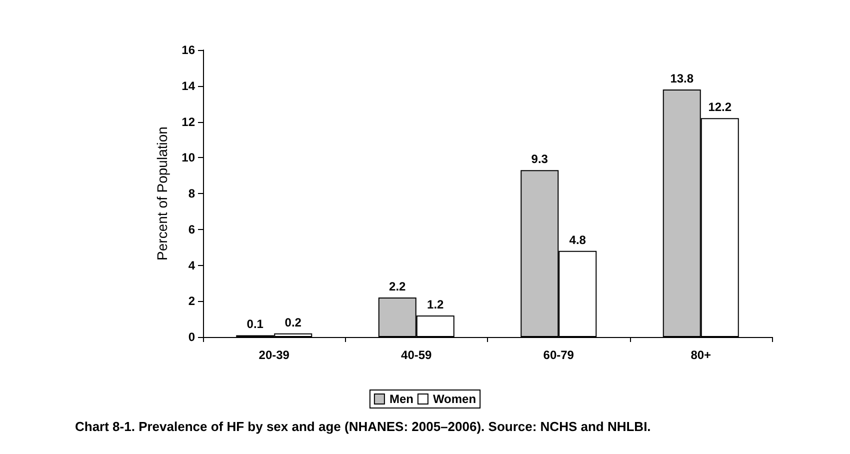  What do you see at coordinates (682, 78) in the screenshot?
I see `data-label: 13.8` at bounding box center [682, 78].